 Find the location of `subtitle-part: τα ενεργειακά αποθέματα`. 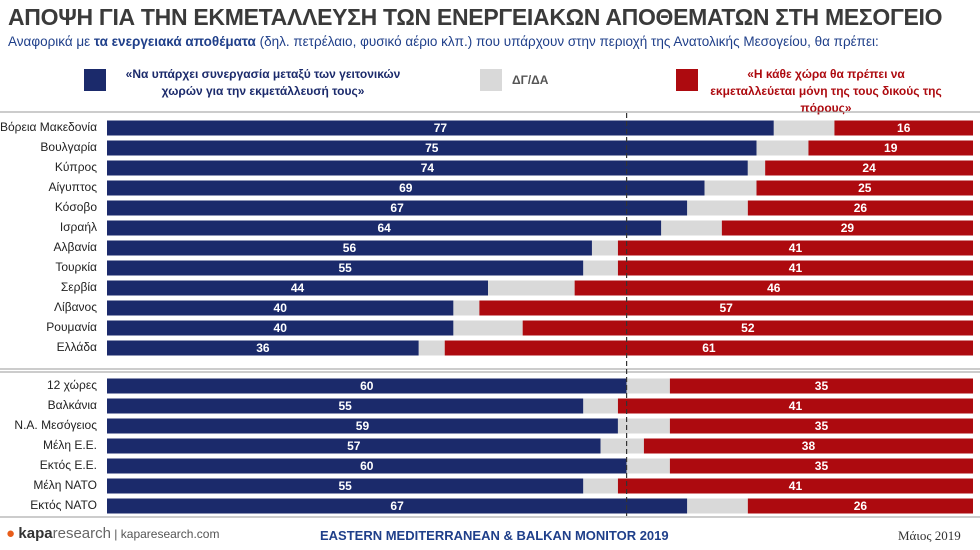

subtitle-part: τα ενεργειακά αποθέματα is located at coordinates (174, 41).